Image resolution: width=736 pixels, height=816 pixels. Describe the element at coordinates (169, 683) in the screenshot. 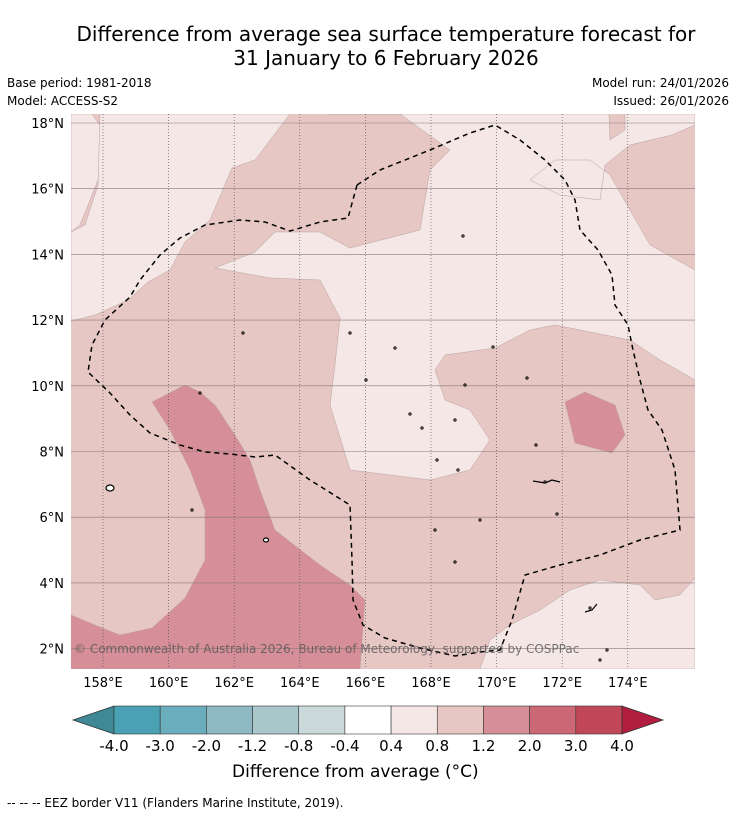

I see `lon-label: 160°E` at that location.